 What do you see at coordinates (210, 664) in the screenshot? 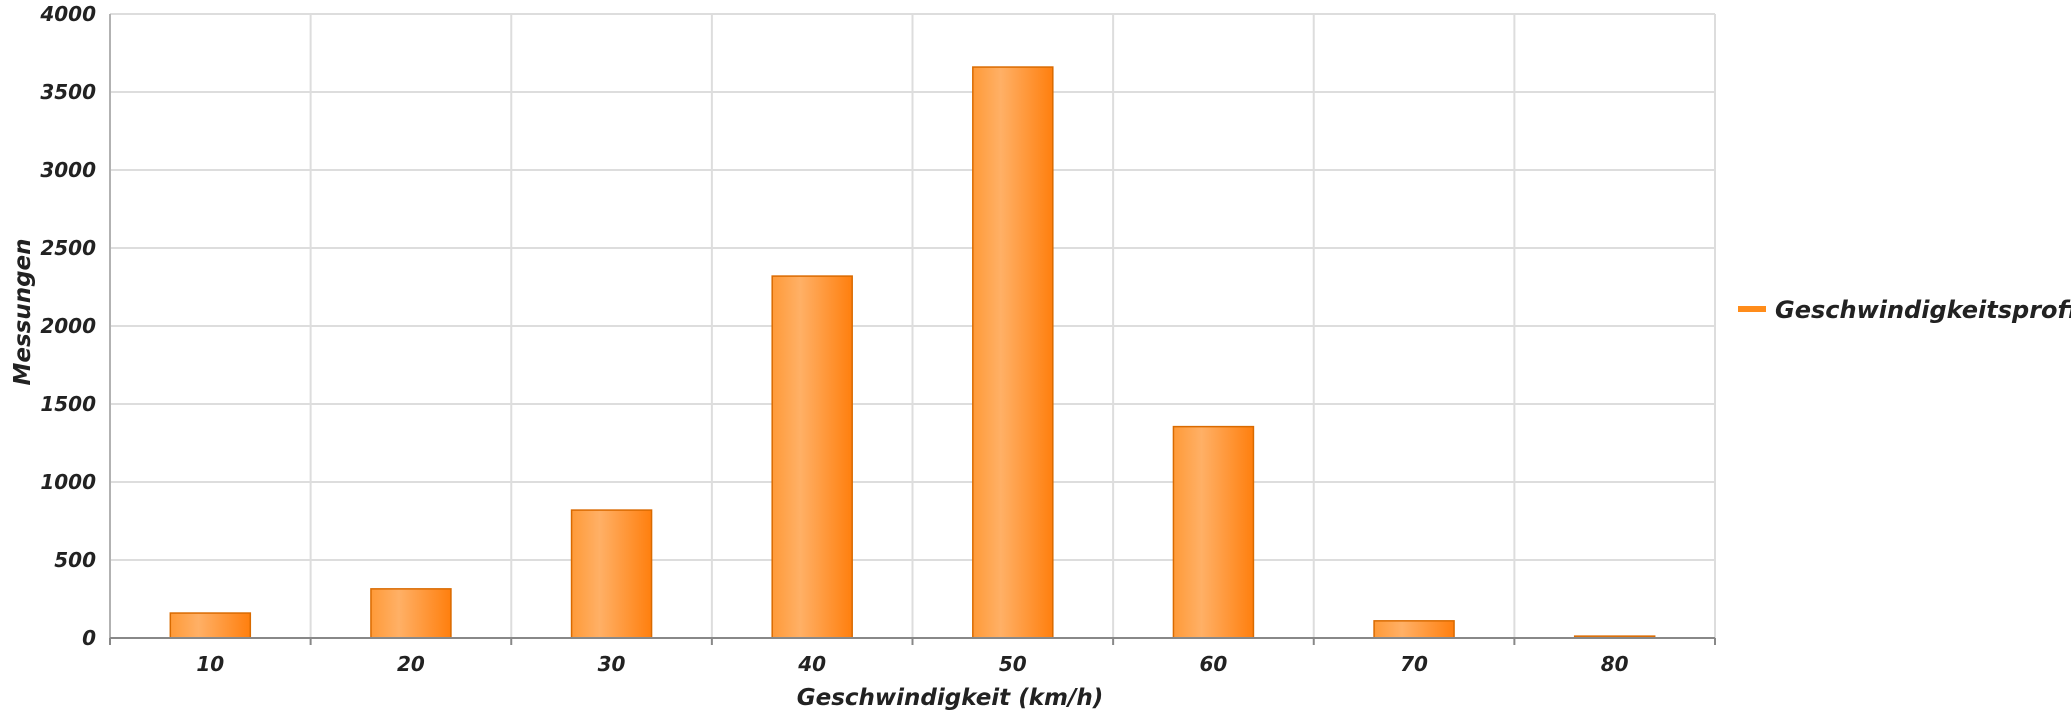
I see `x-tick-label: 10` at bounding box center [210, 664].